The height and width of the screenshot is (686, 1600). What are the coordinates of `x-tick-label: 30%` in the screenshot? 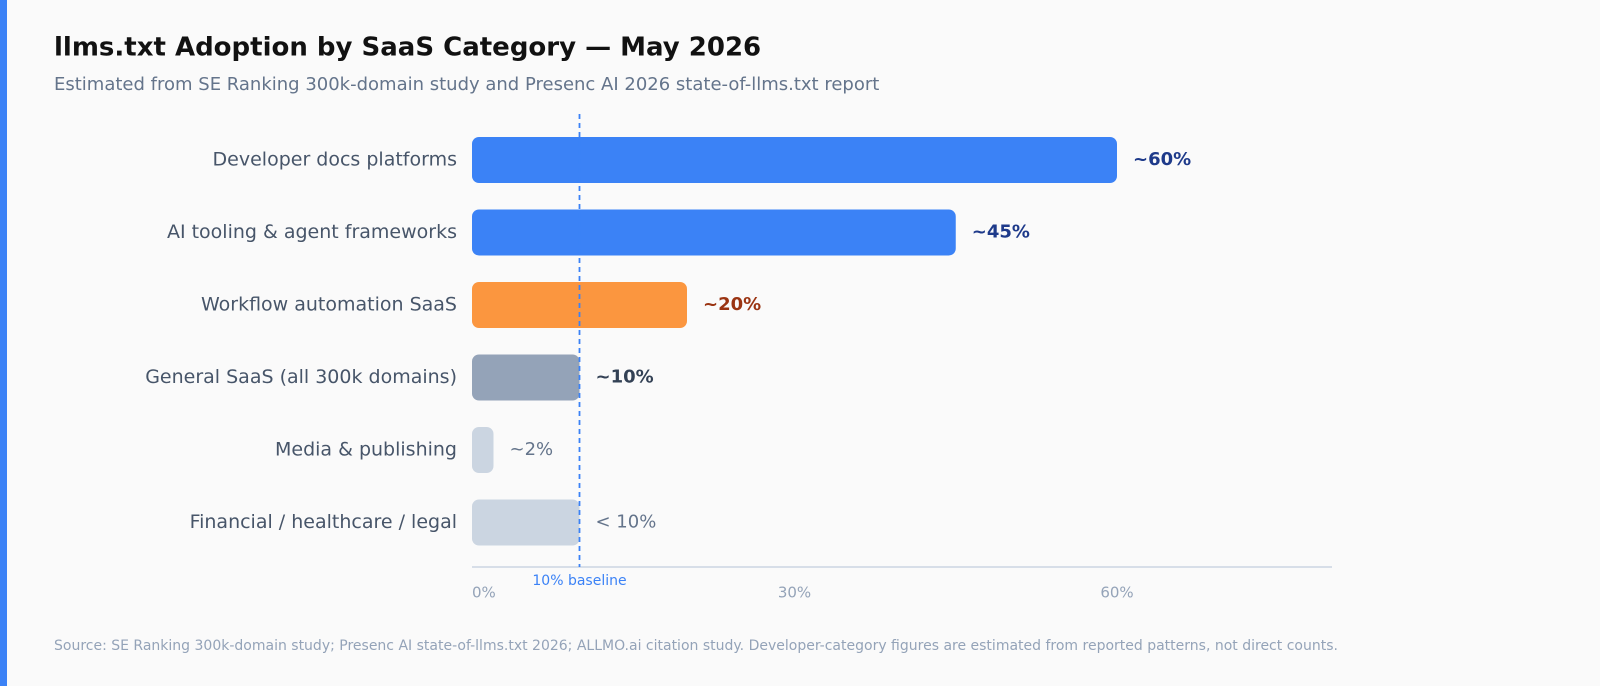 It's located at (794, 593).